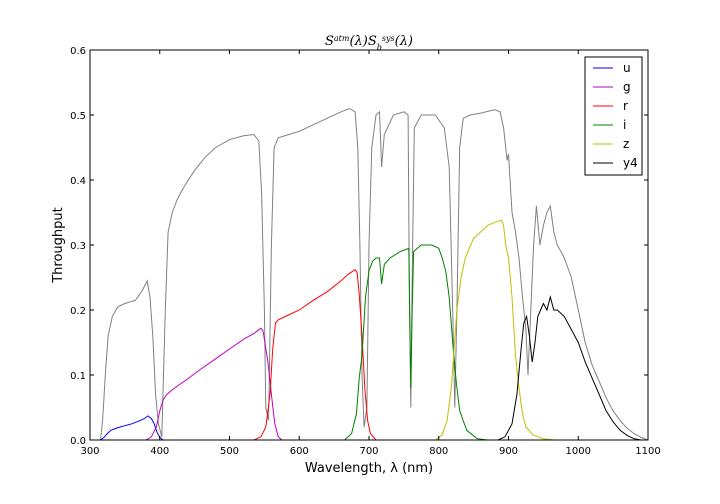 This screenshot has width=720, height=504. Describe the element at coordinates (508, 451) in the screenshot. I see `x-tick-label: 900` at that location.